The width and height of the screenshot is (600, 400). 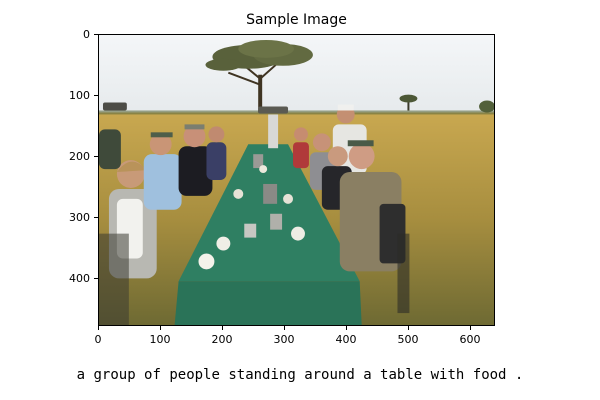 I want to click on acacia-tree, so click(x=259, y=76).